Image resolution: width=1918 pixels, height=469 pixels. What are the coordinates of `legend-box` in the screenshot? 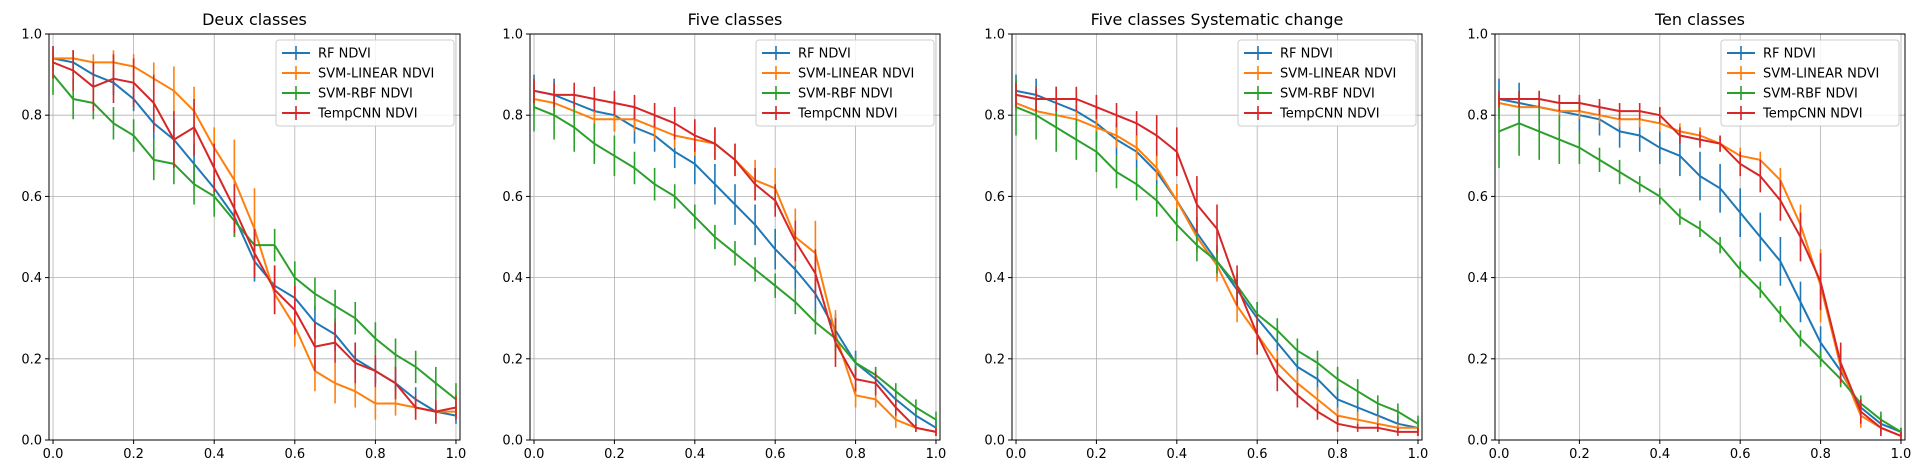 It's located at (1327, 83).